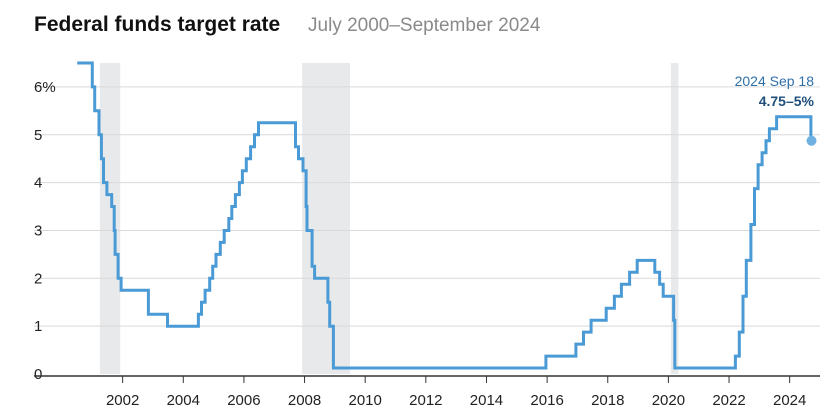 The image size is (836, 420). Describe the element at coordinates (38, 326) in the screenshot. I see `y-tick-label-1: 1` at that location.